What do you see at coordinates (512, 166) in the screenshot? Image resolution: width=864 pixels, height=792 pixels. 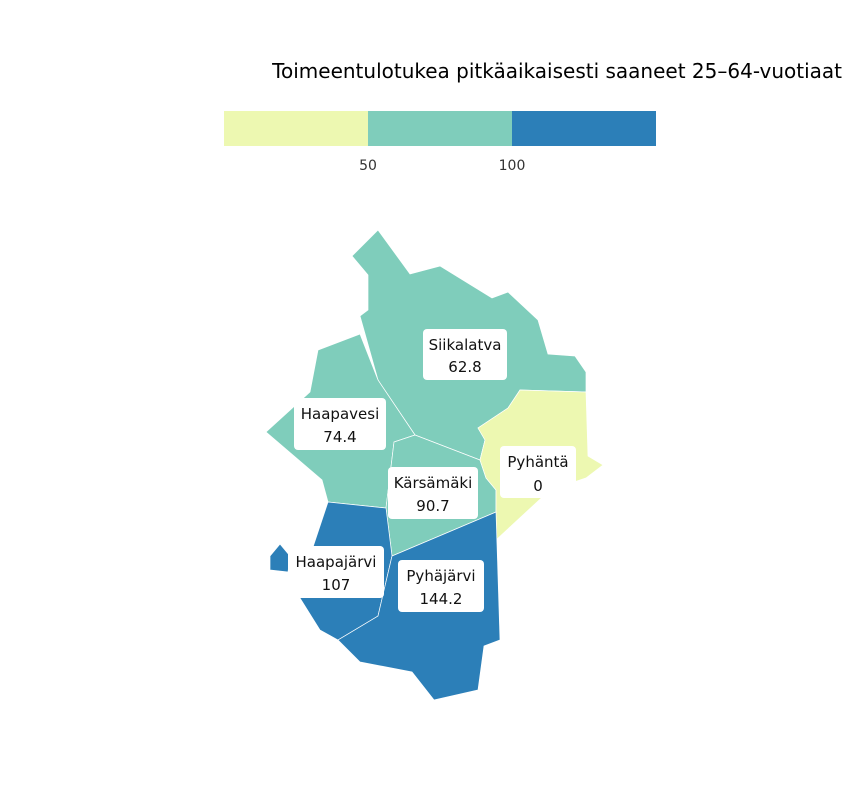 I see `legend-tick-label: 100` at bounding box center [512, 166].